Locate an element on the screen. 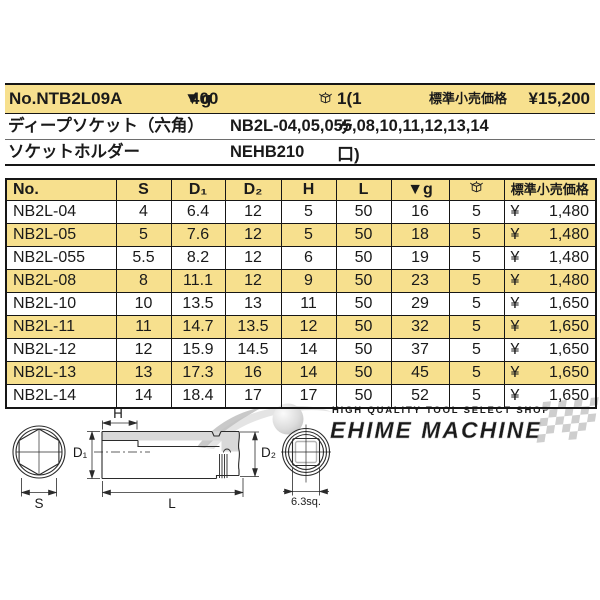 The image size is (600, 600). cell-d1: 8.2 is located at coordinates (198, 258).